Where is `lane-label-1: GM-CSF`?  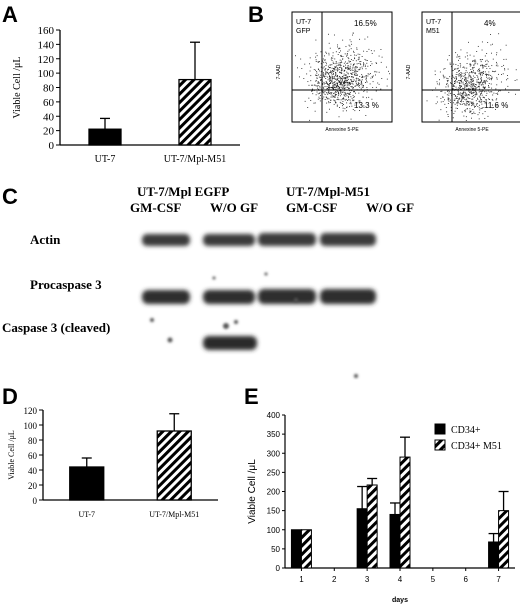
lane-label-1: GM-CSF is located at coordinates (156, 207).